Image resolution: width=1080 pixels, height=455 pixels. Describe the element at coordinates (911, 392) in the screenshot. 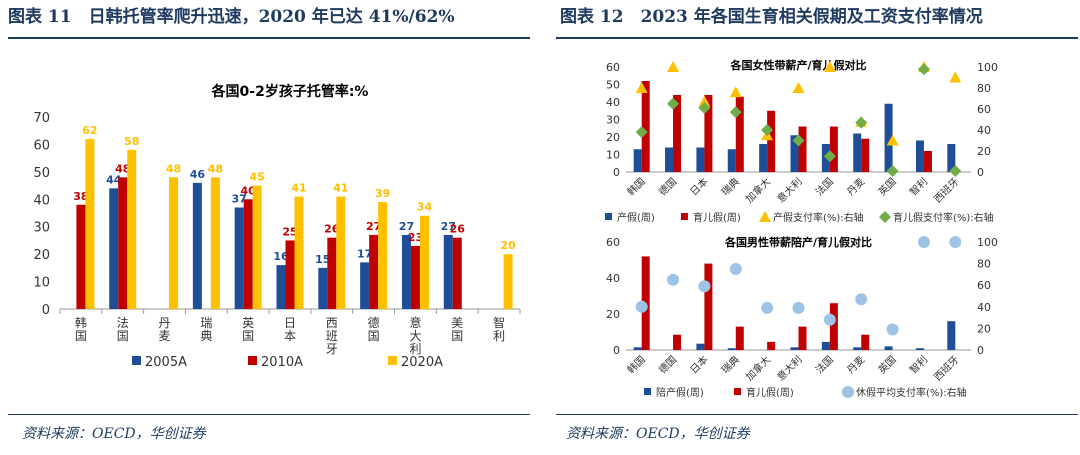

I see `legend-label: 休假平均支付率(%):右轴` at that location.